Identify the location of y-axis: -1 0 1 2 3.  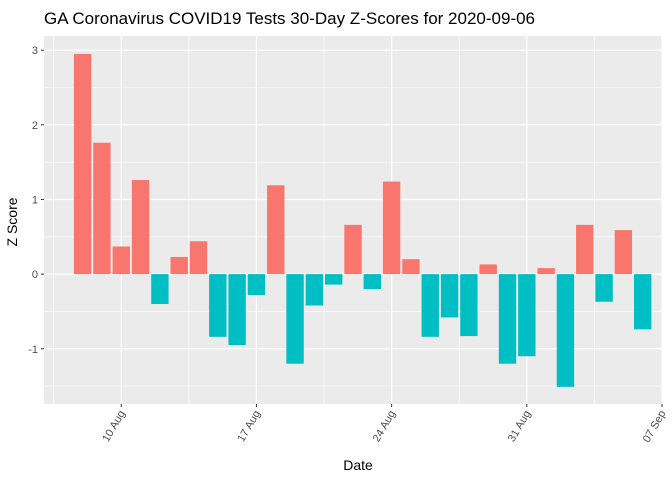
(36, 200).